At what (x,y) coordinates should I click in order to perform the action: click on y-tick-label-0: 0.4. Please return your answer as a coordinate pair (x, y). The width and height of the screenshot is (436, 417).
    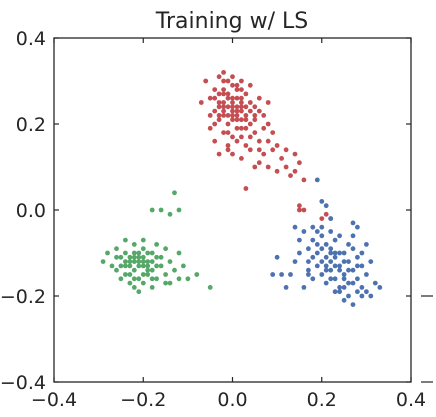
    Looking at the image, I should click on (31, 39).